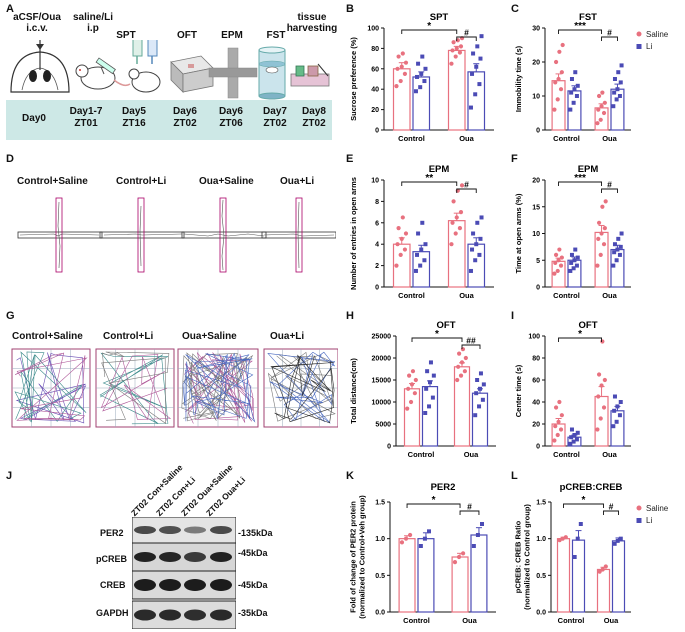 Image resolution: width=685 pixels, height=632 pixels. I want to click on y-axis-label: Center time (s), so click(518, 390).